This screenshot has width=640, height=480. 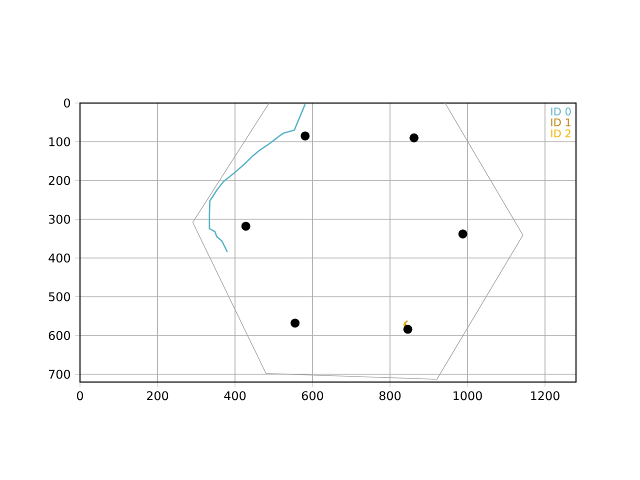 I want to click on line-series, so click(x=257, y=178).